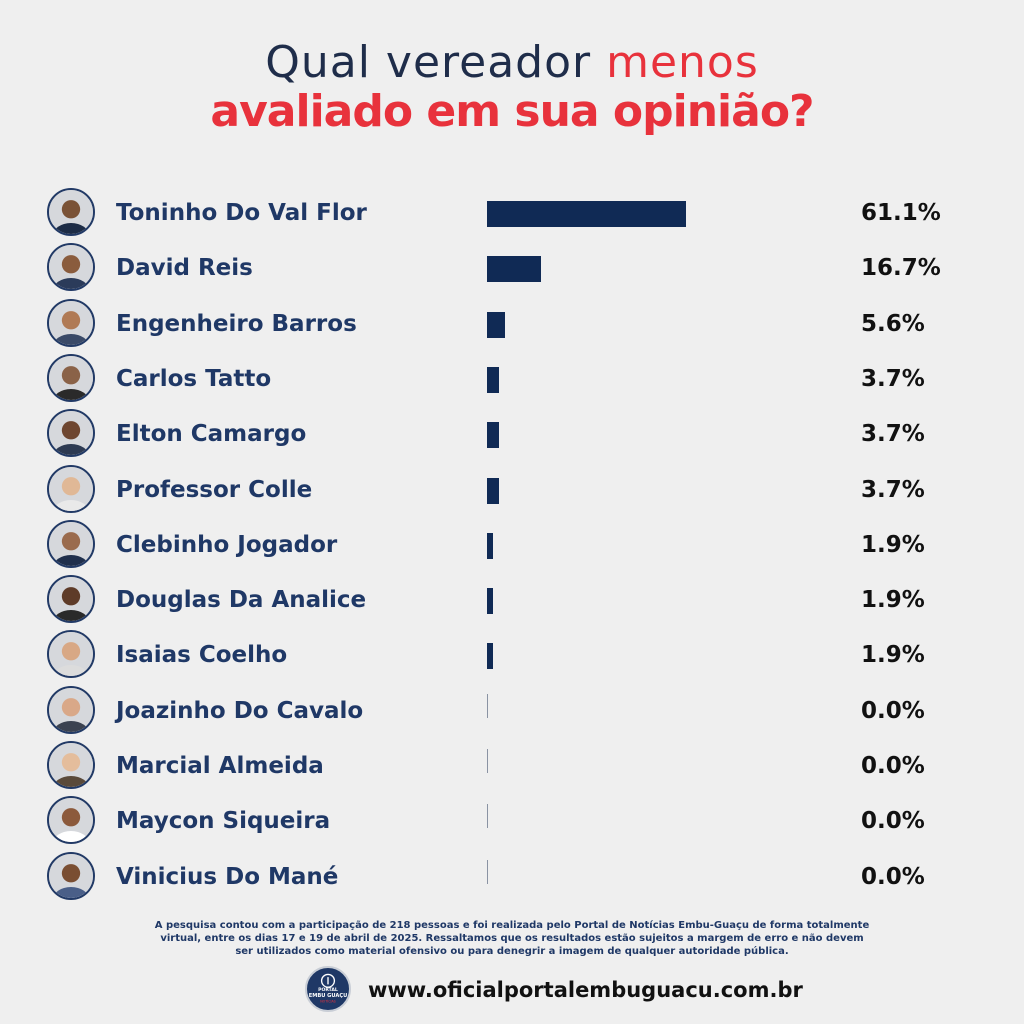 The width and height of the screenshot is (1024, 1024). What do you see at coordinates (512, 490) in the screenshot?
I see `bar-row: Professor Colle 3.7%` at bounding box center [512, 490].